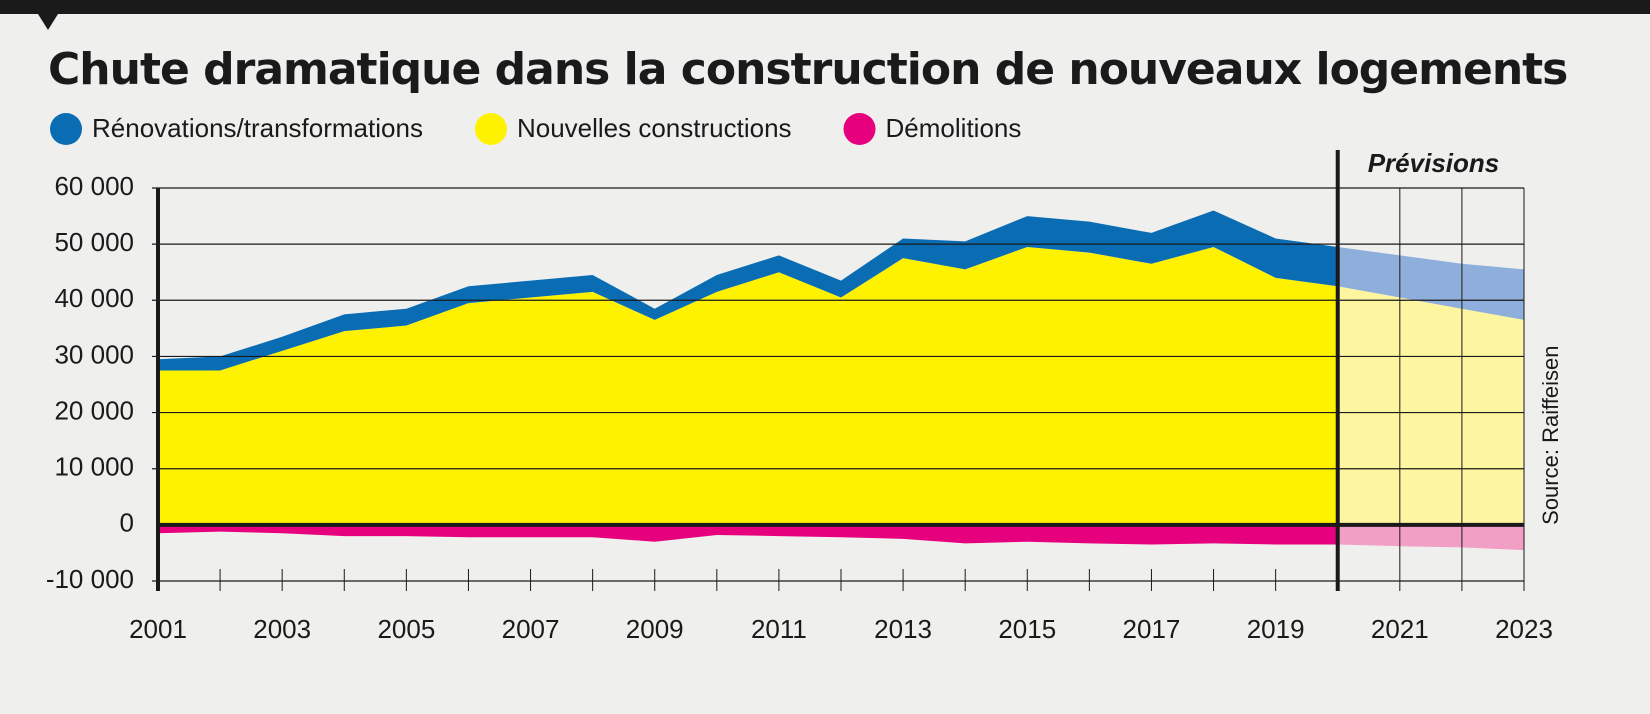  I want to click on y-tick-label: 30 000, so click(94, 354).